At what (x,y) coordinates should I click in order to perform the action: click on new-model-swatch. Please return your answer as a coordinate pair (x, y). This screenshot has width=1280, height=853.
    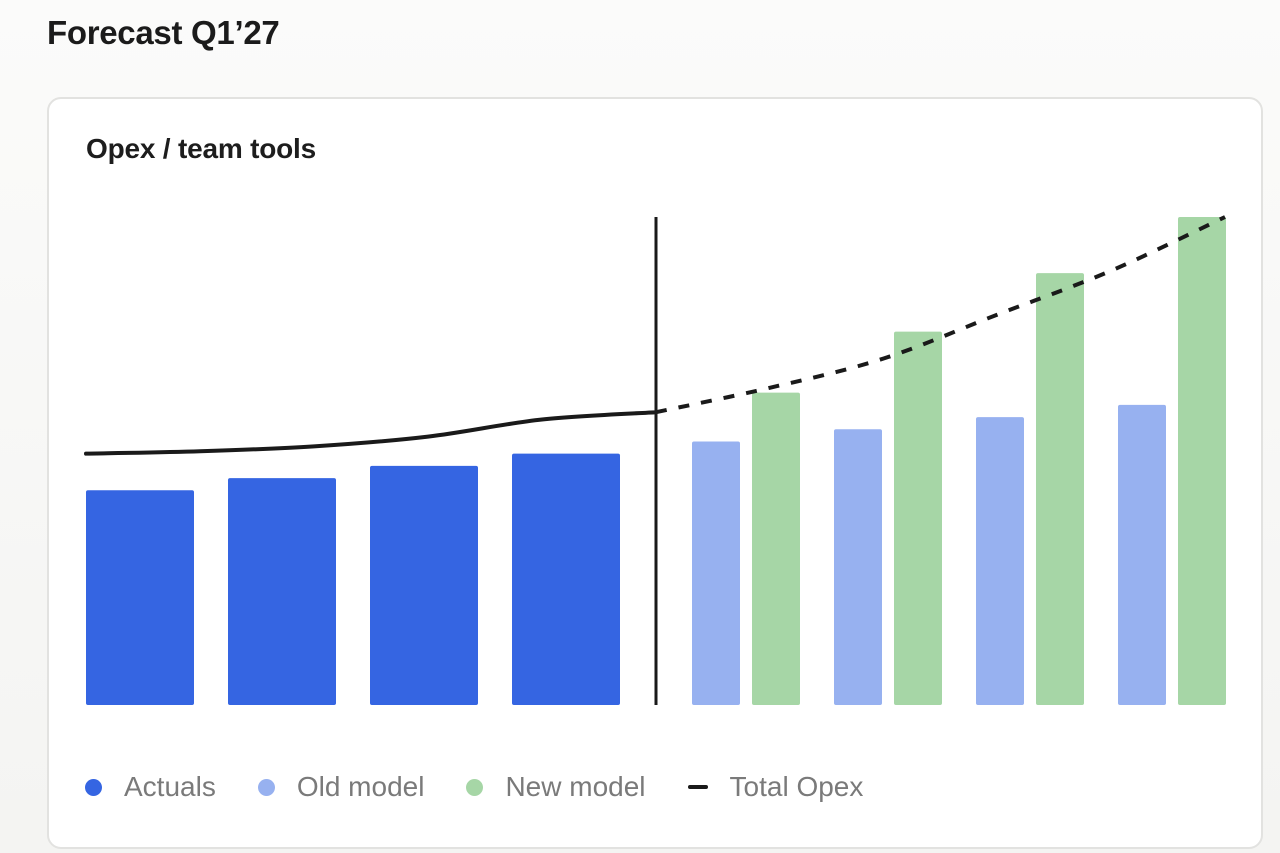
    Looking at the image, I should click on (475, 787).